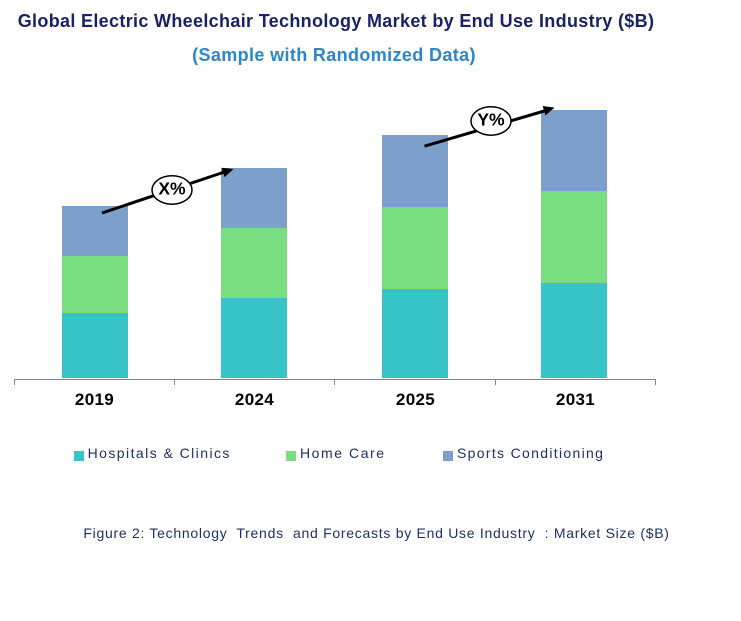  I want to click on svg-text: X%, so click(172, 189).